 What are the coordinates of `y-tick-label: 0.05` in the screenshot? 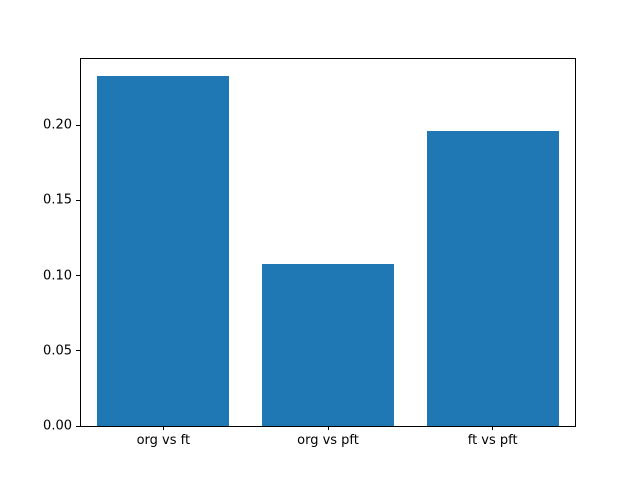 It's located at (57, 351).